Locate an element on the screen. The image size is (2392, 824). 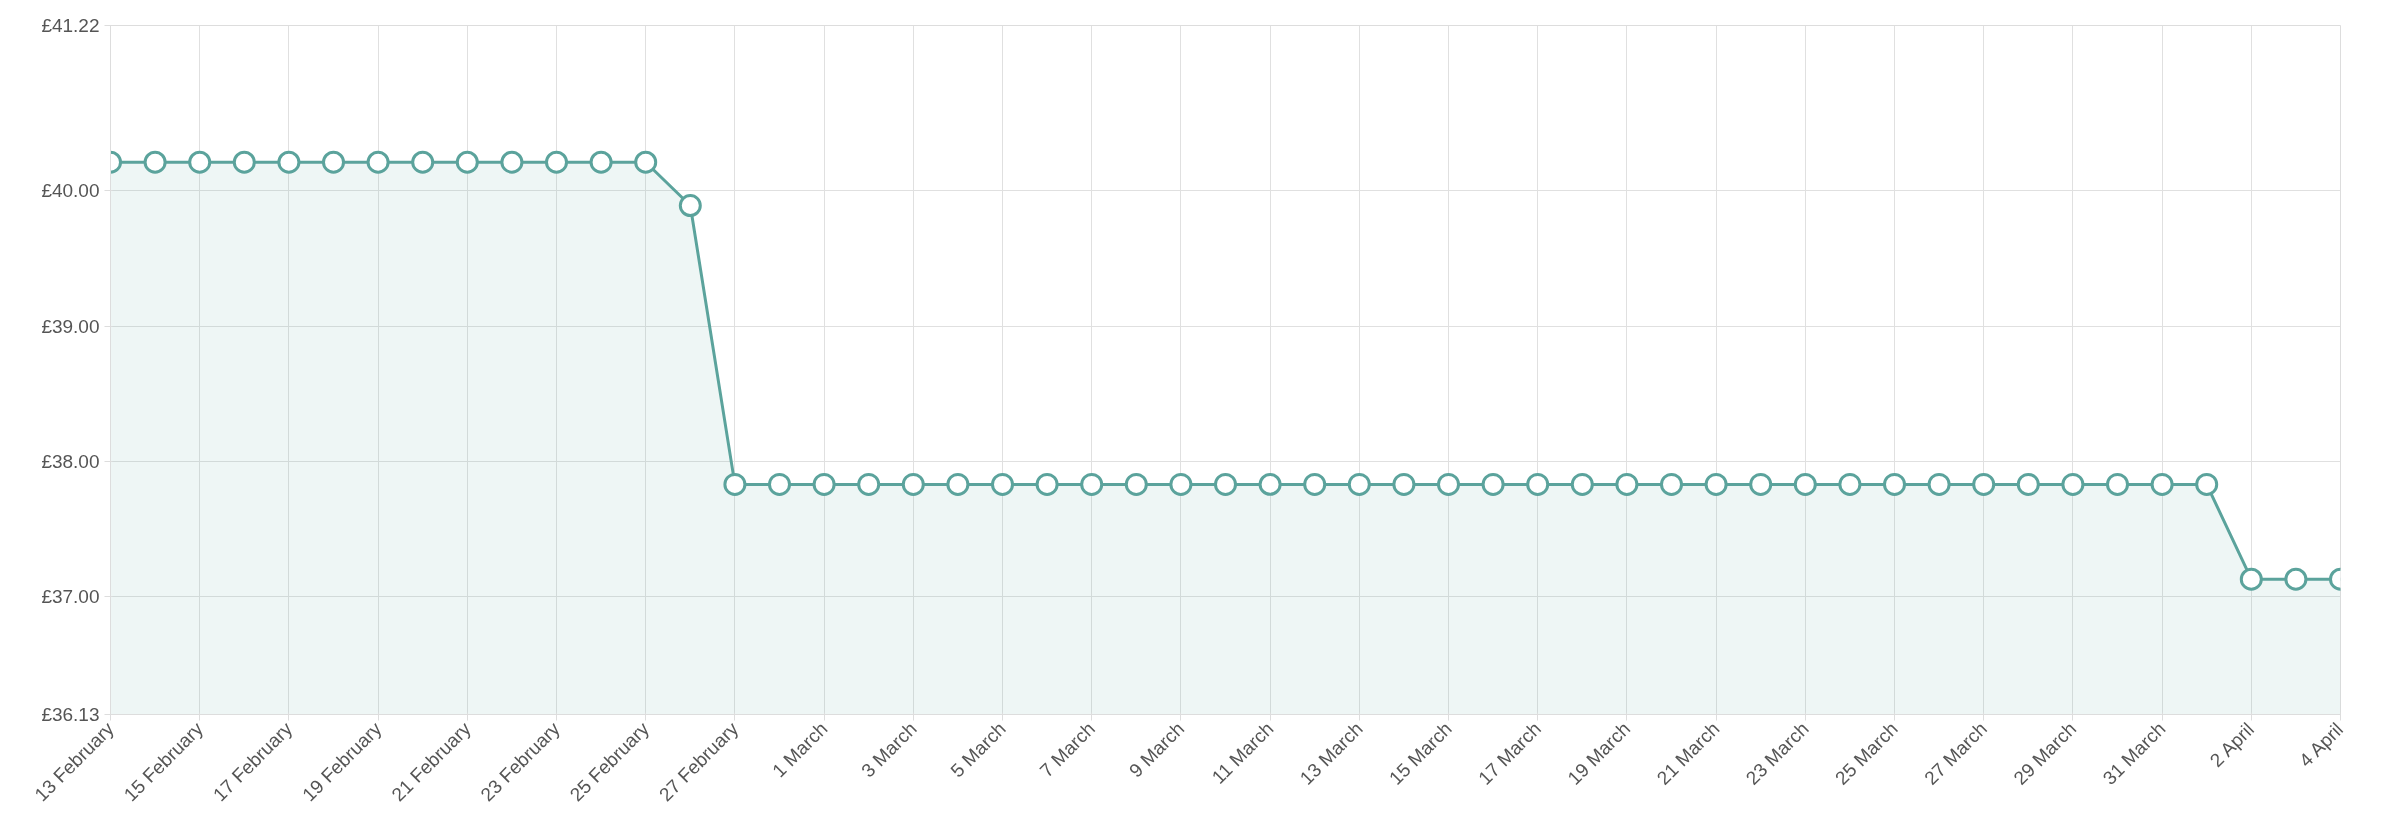
y-tick-label: £39.00 is located at coordinates (70, 326).